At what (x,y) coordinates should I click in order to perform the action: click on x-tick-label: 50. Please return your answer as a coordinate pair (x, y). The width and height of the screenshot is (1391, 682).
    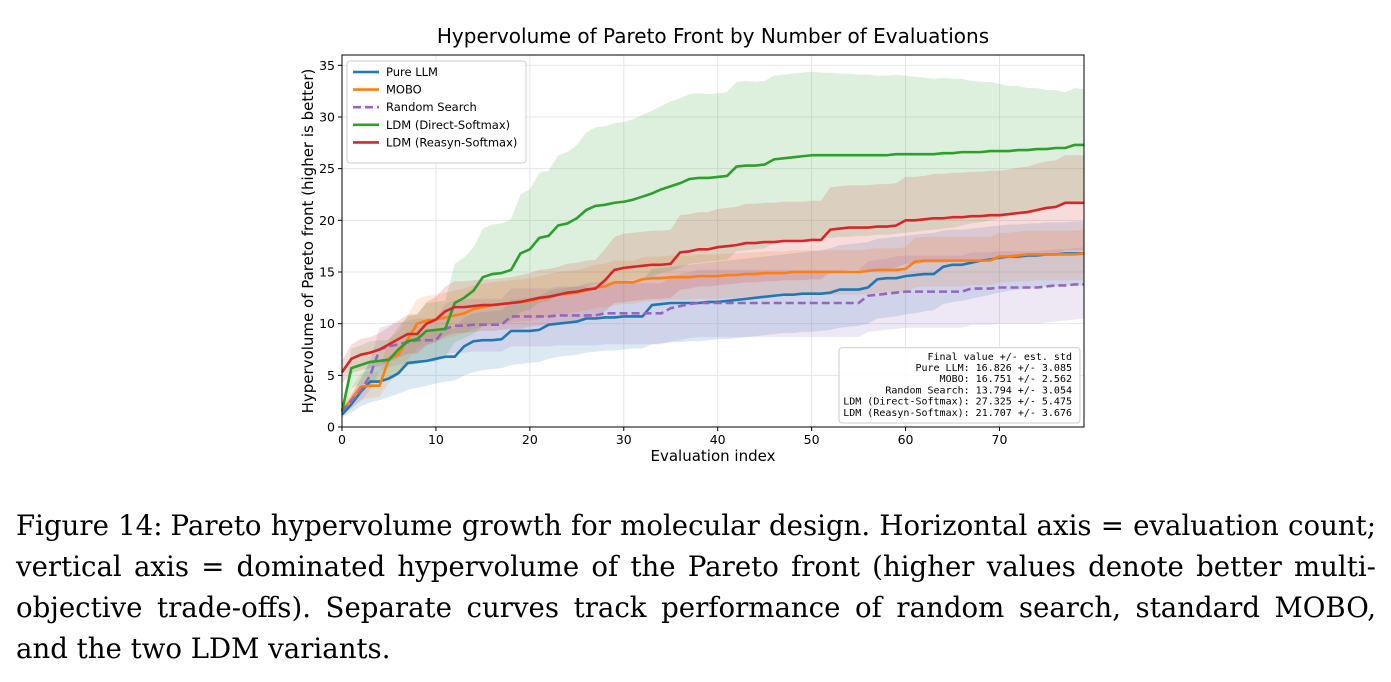
    Looking at the image, I should click on (812, 439).